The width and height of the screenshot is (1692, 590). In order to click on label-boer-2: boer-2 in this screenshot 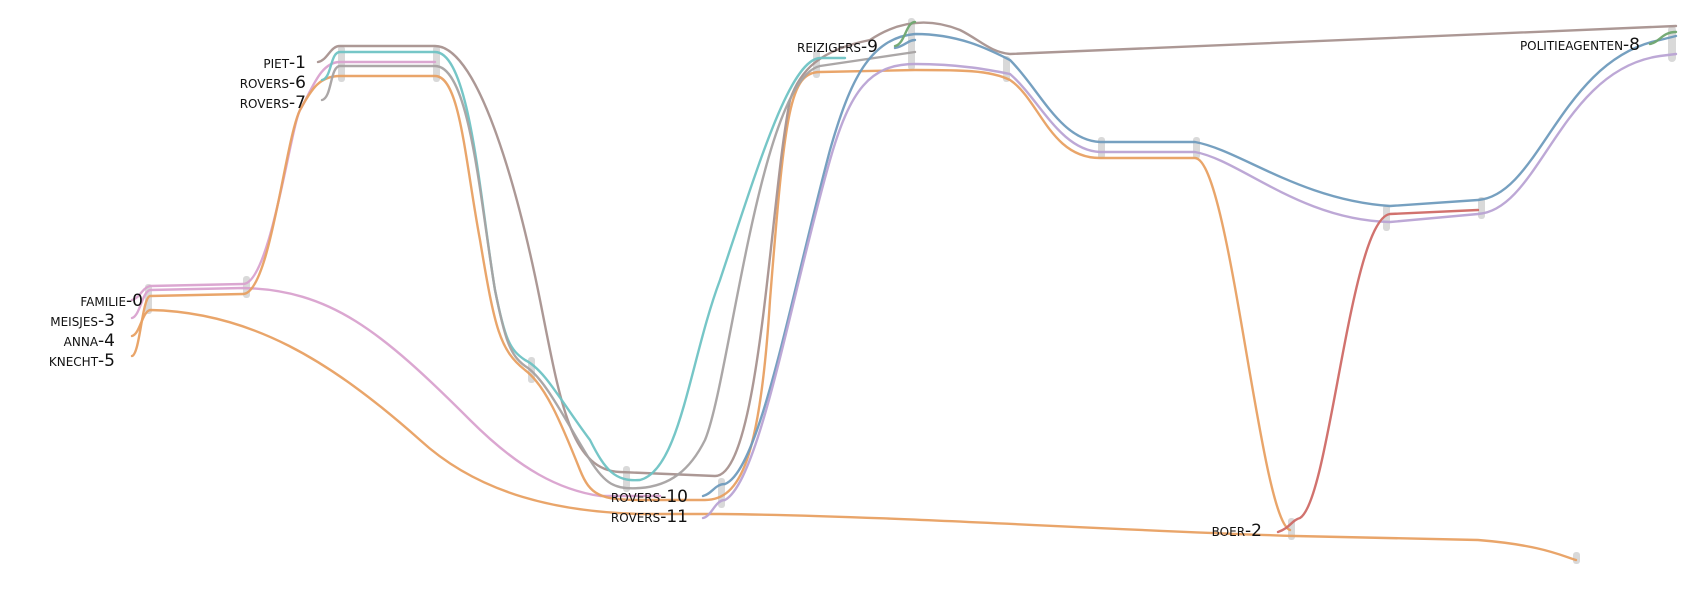, I will do `click(1237, 531)`.